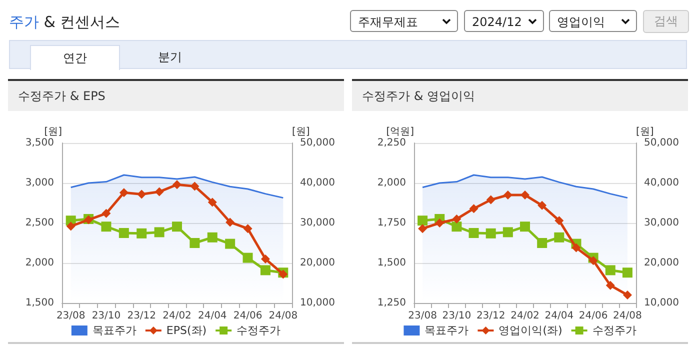 Image resolution: width=695 pixels, height=349 pixels. I want to click on text: 분기, so click(170, 57).